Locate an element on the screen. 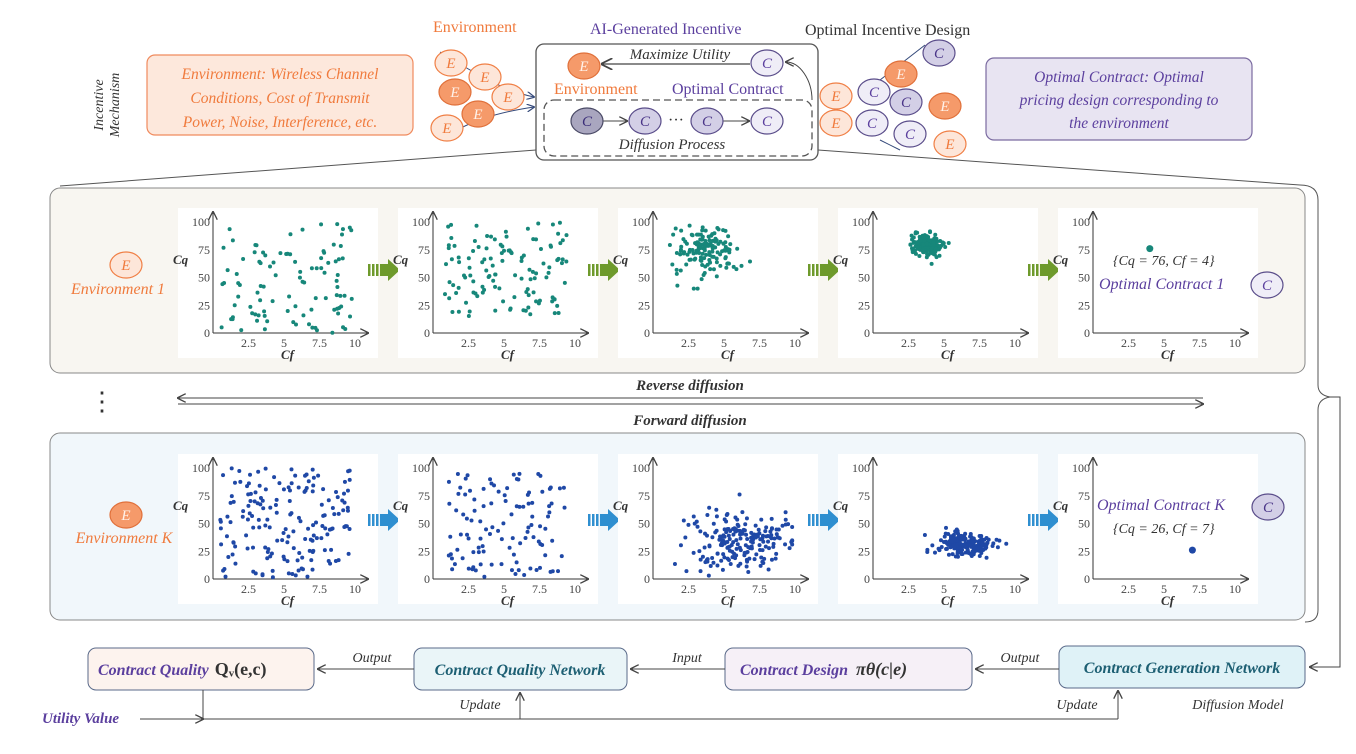 This screenshot has width=1356, height=754. x-tick-label: 7.5 is located at coordinates (539, 589).